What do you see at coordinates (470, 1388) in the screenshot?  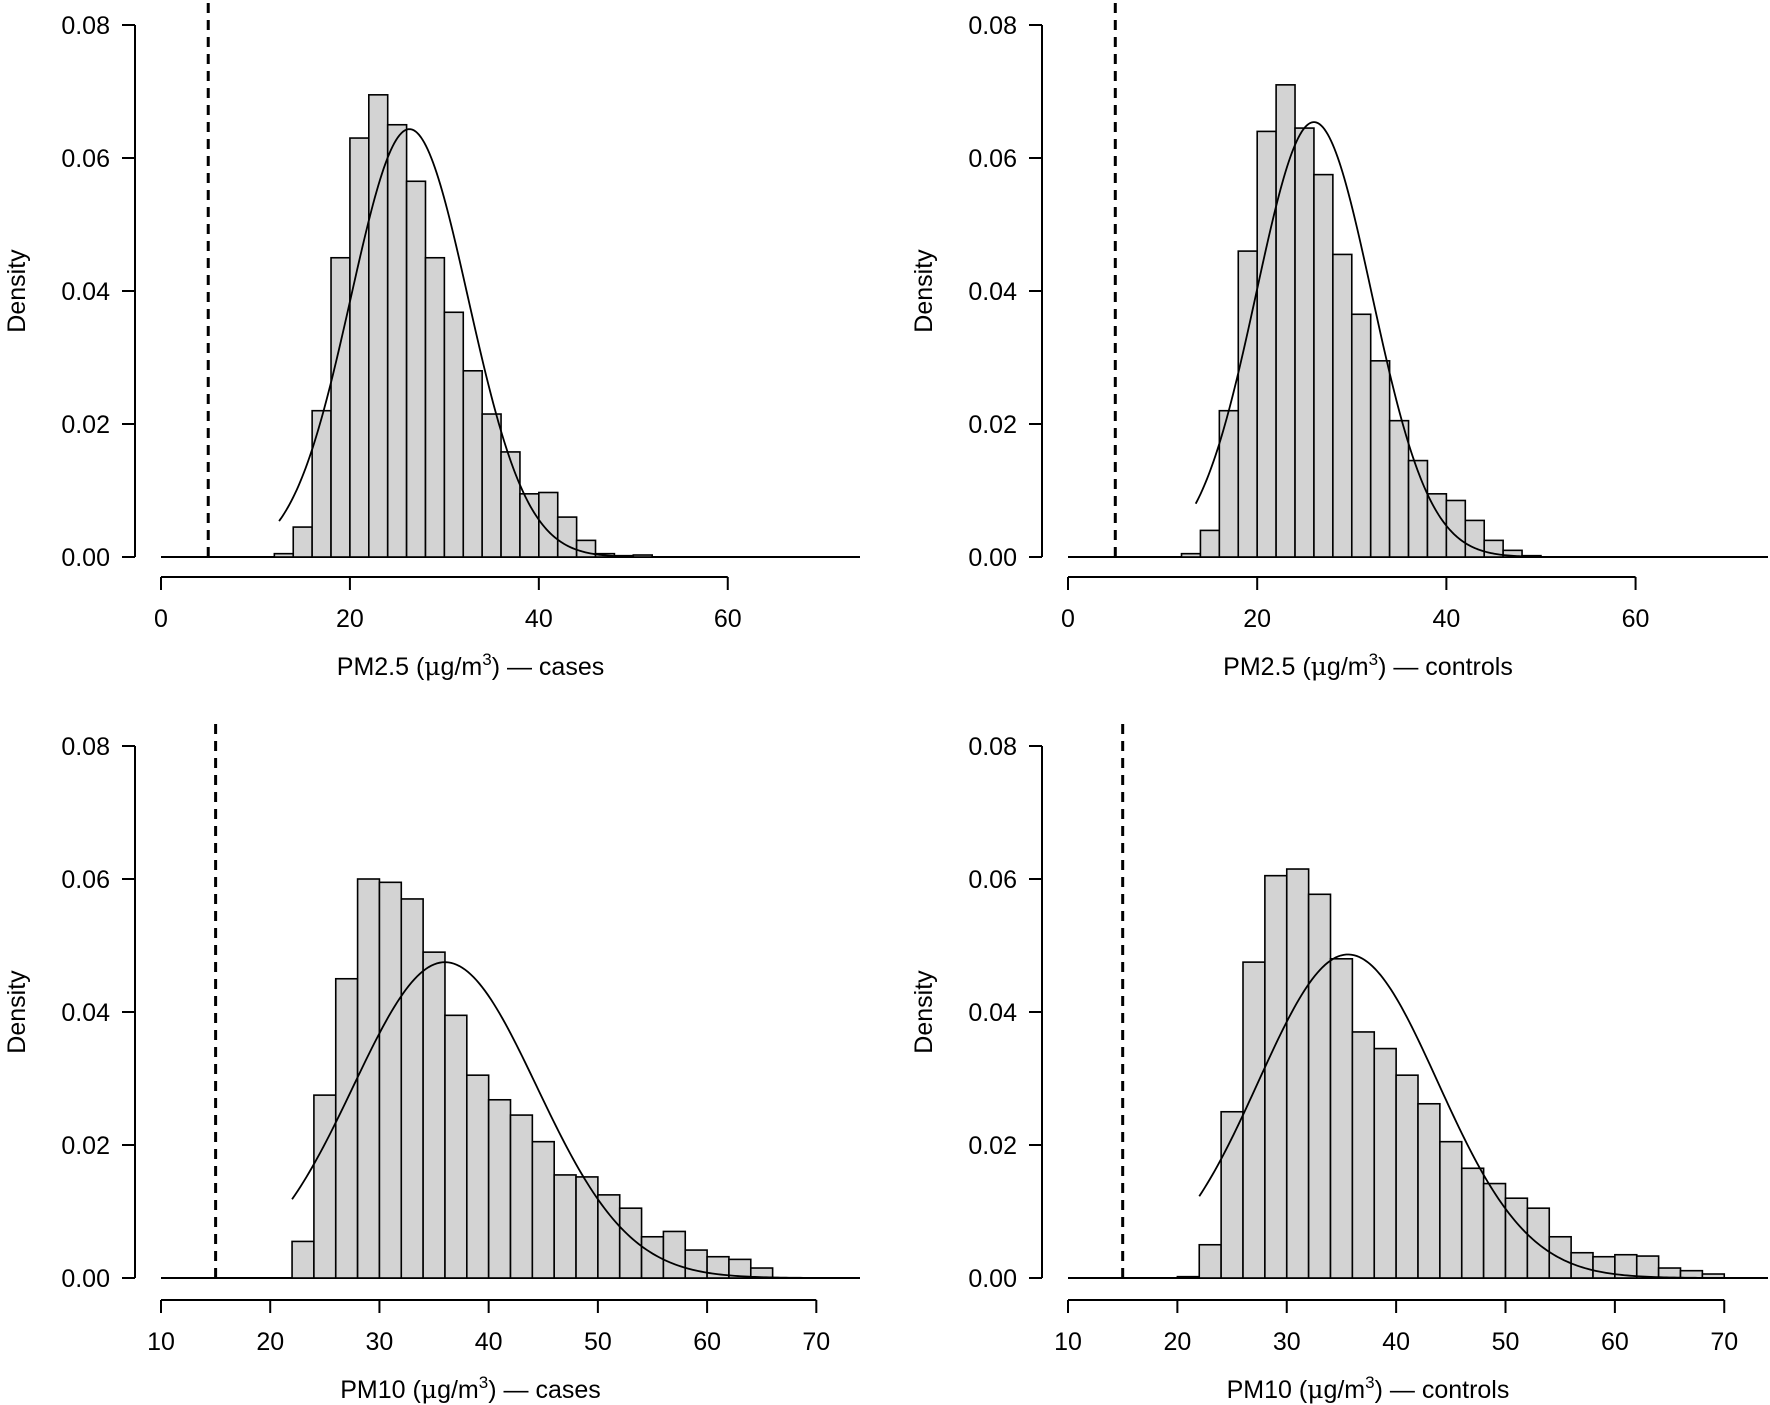 I see `x-axis-title: PM10 (μg/m3) — cases` at bounding box center [470, 1388].